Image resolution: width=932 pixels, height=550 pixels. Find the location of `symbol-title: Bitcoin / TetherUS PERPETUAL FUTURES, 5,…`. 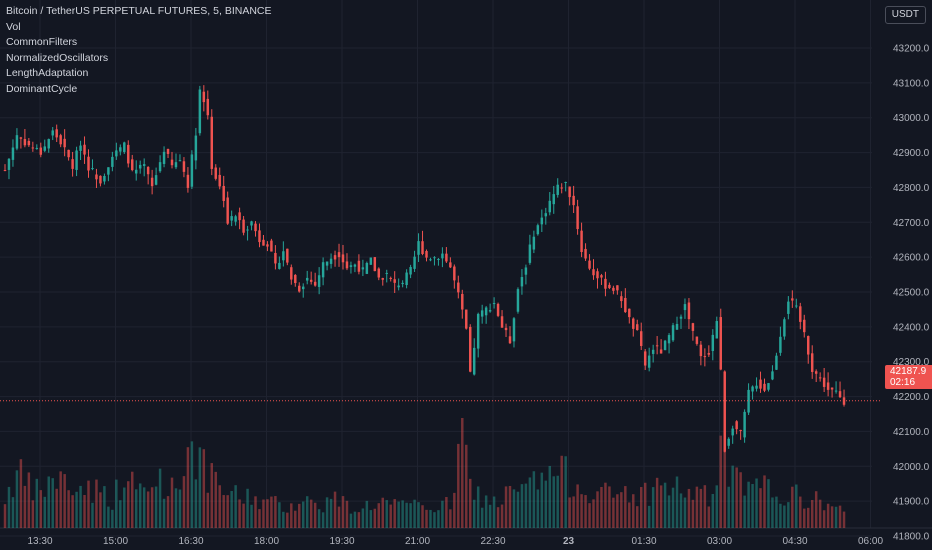

symbol-title: Bitcoin / TetherUS PERPETUAL FUTURES, 5,… is located at coordinates (139, 11).